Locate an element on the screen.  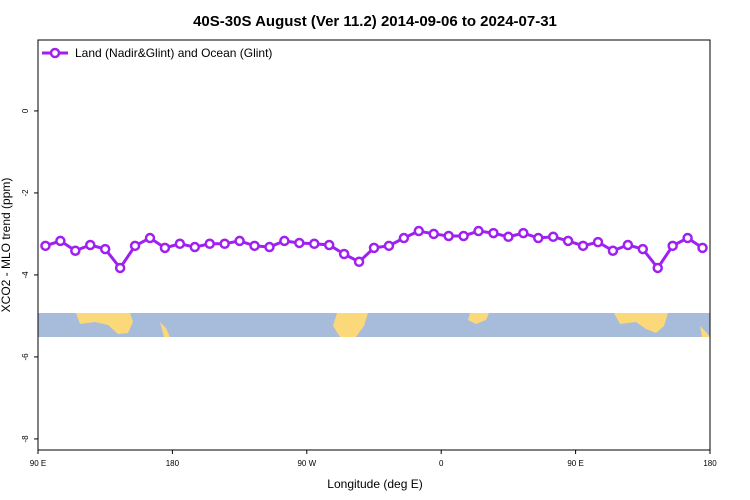
y-axis-label: XCO2 - MLO trend (ppm) is located at coordinates (6, 245).